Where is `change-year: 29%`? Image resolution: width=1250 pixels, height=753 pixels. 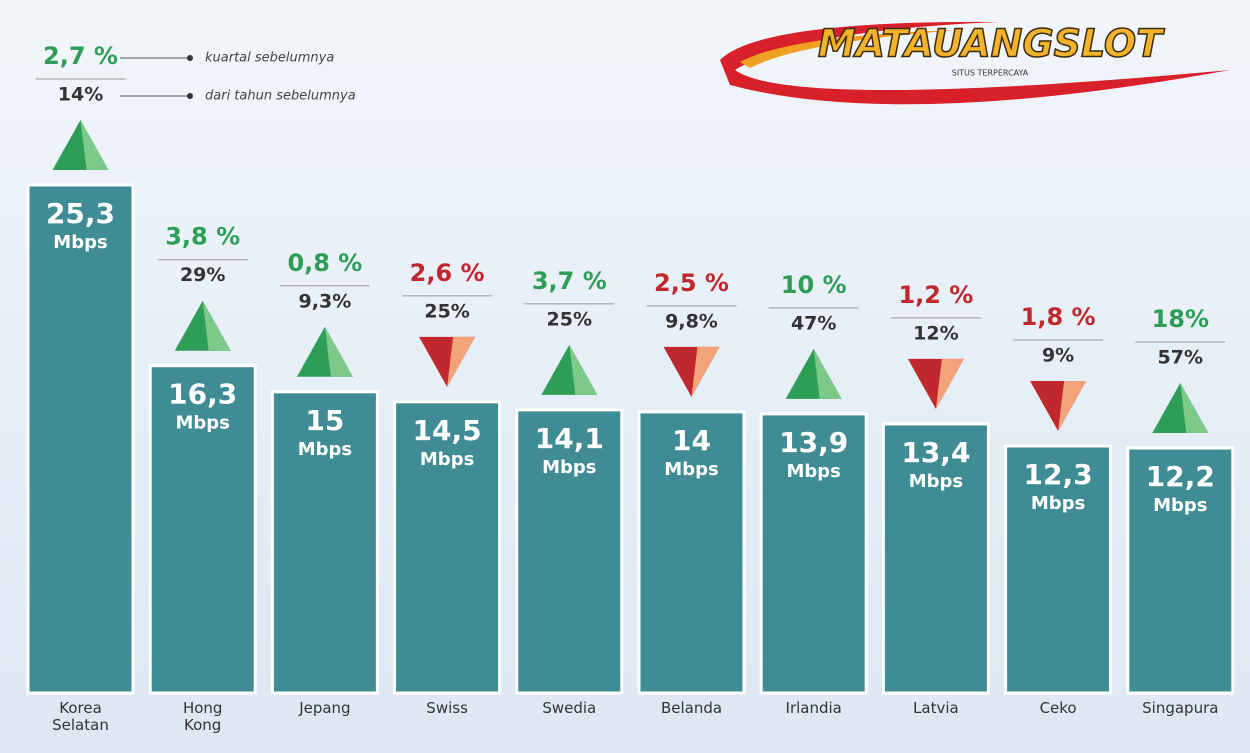 change-year: 29% is located at coordinates (202, 275).